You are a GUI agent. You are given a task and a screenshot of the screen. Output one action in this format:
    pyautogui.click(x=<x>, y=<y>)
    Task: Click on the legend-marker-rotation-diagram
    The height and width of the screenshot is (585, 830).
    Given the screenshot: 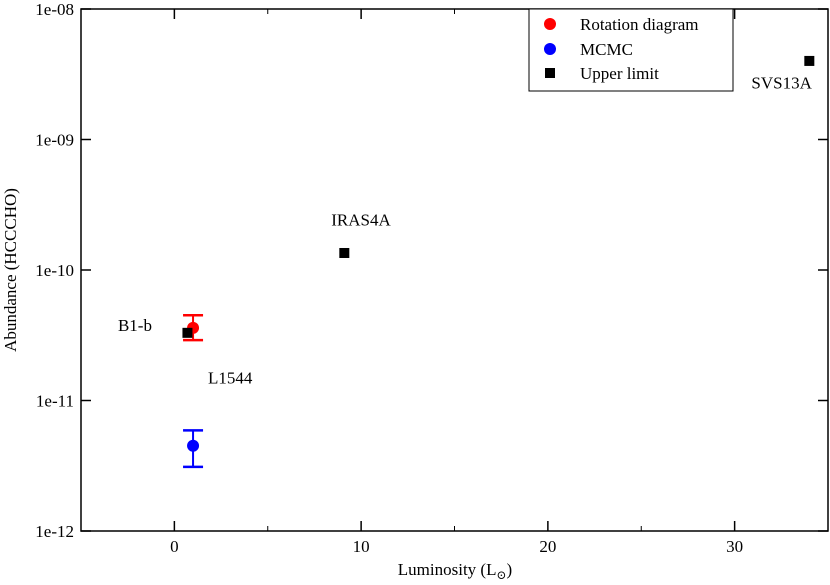 What is the action you would take?
    pyautogui.click(x=550, y=24)
    